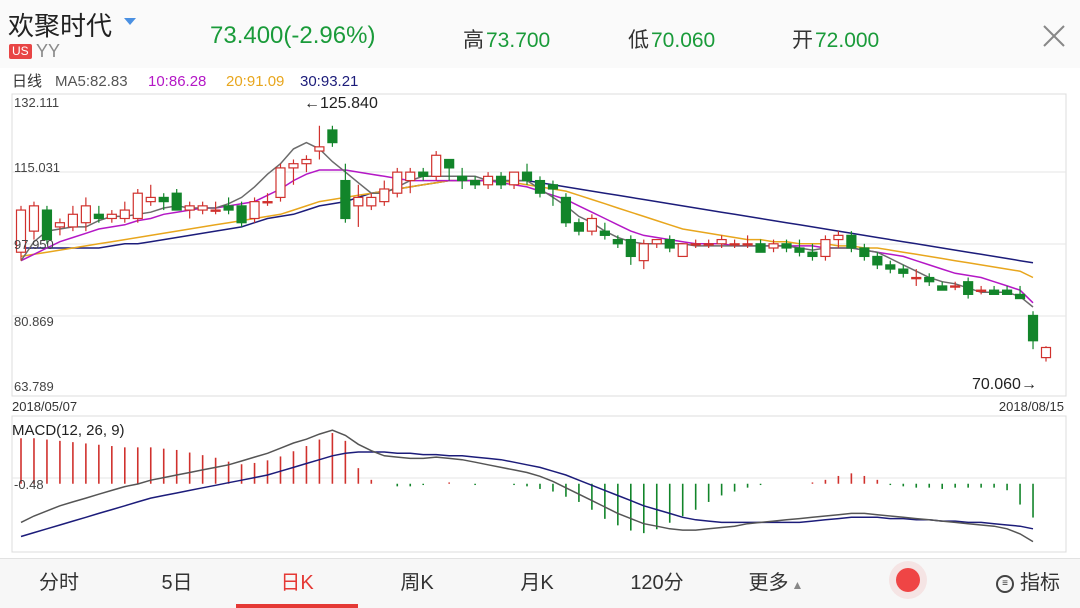  What do you see at coordinates (908, 580) in the screenshot?
I see `record-button` at bounding box center [908, 580].